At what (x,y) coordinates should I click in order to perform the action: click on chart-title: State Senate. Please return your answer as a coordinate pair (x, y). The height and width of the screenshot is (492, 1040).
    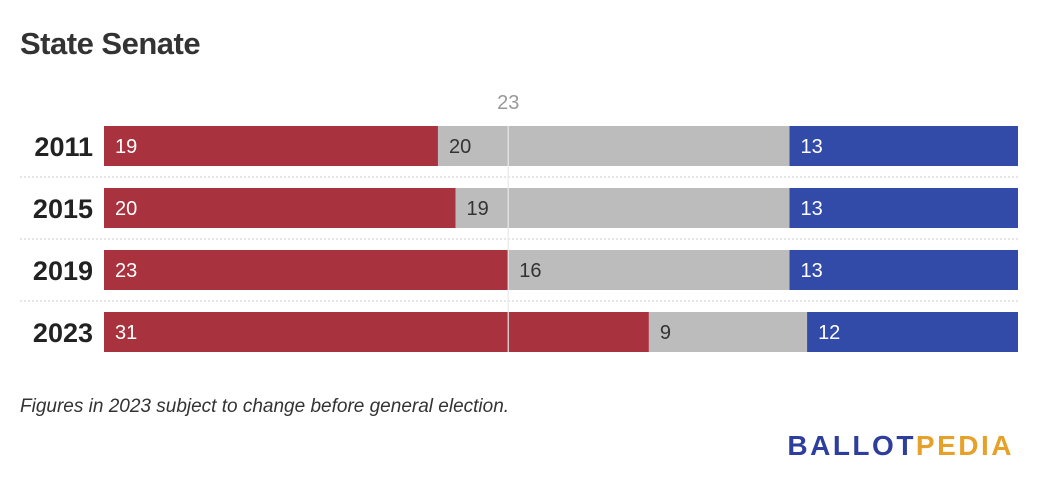
    Looking at the image, I should click on (110, 43).